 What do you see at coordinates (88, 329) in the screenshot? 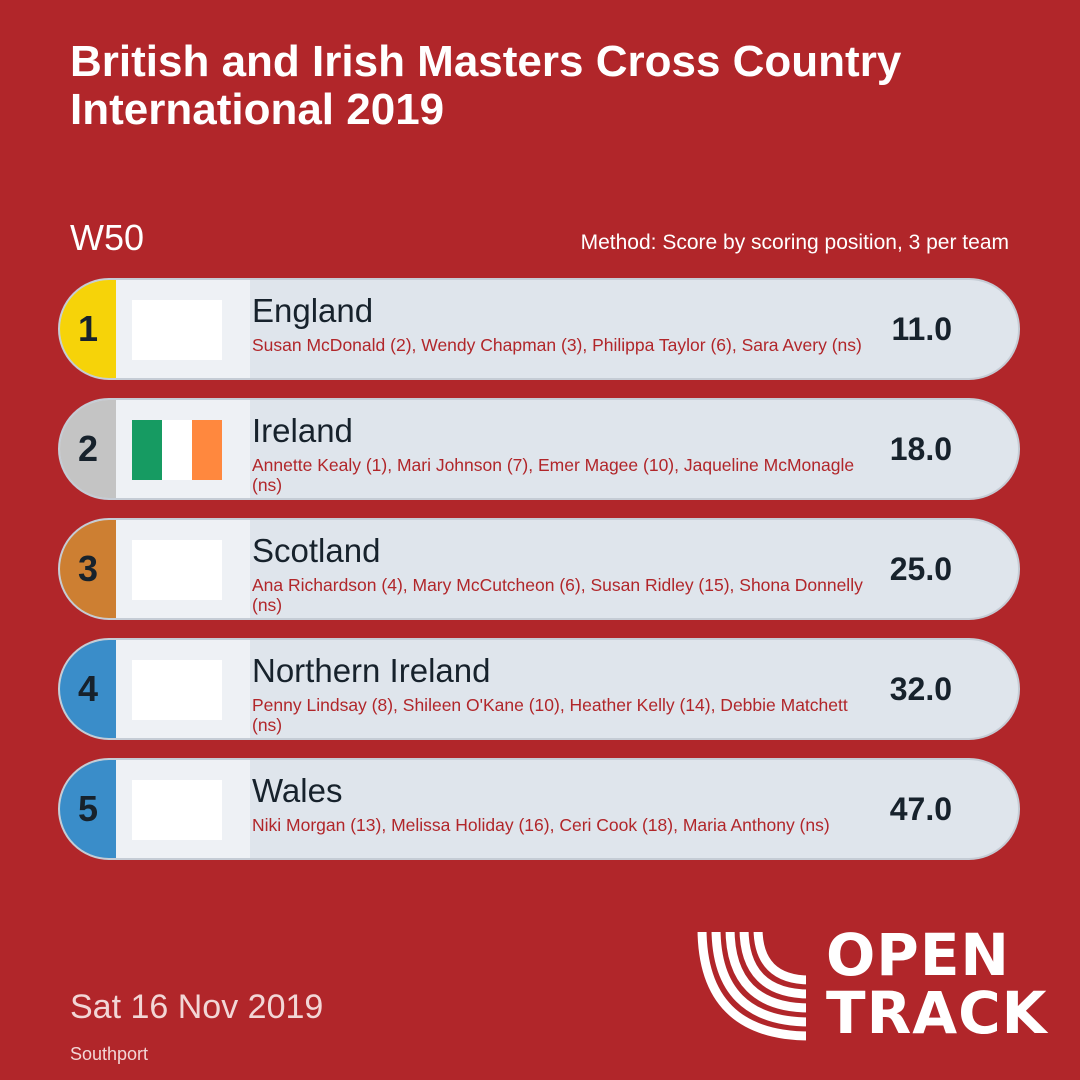
I see `position-badge: 1` at bounding box center [88, 329].